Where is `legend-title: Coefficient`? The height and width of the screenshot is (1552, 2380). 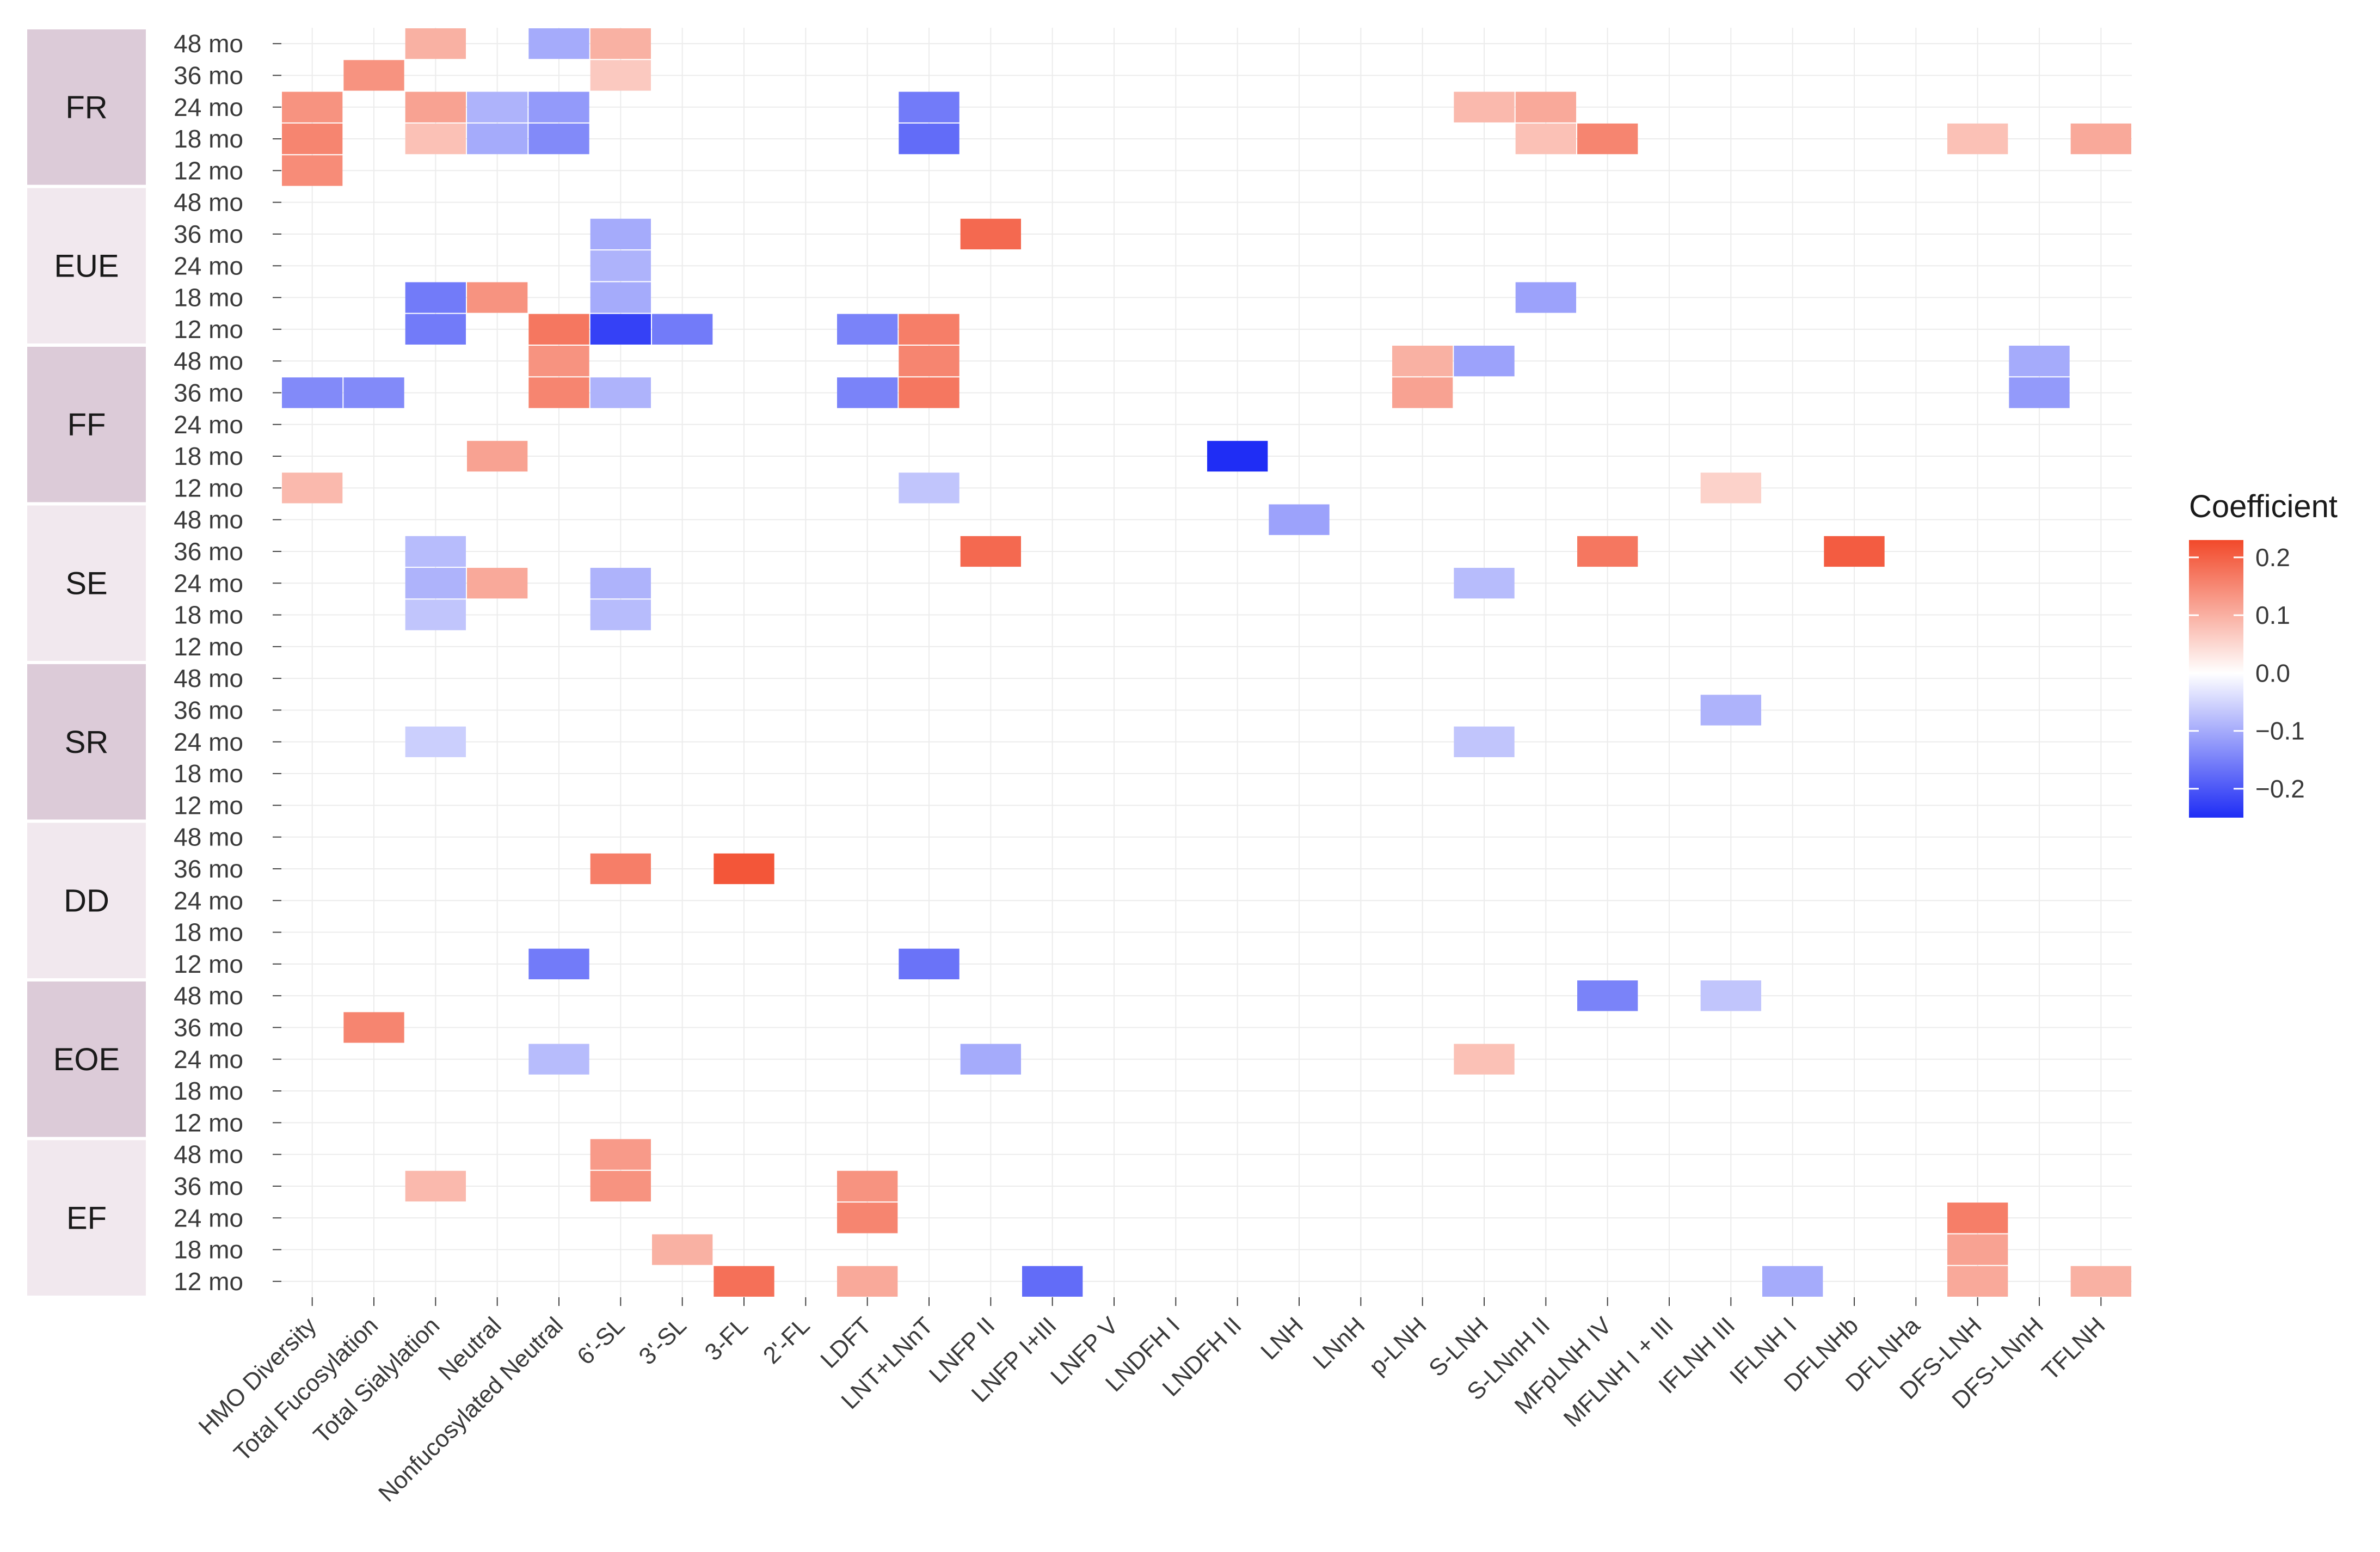 legend-title: Coefficient is located at coordinates (2263, 506).